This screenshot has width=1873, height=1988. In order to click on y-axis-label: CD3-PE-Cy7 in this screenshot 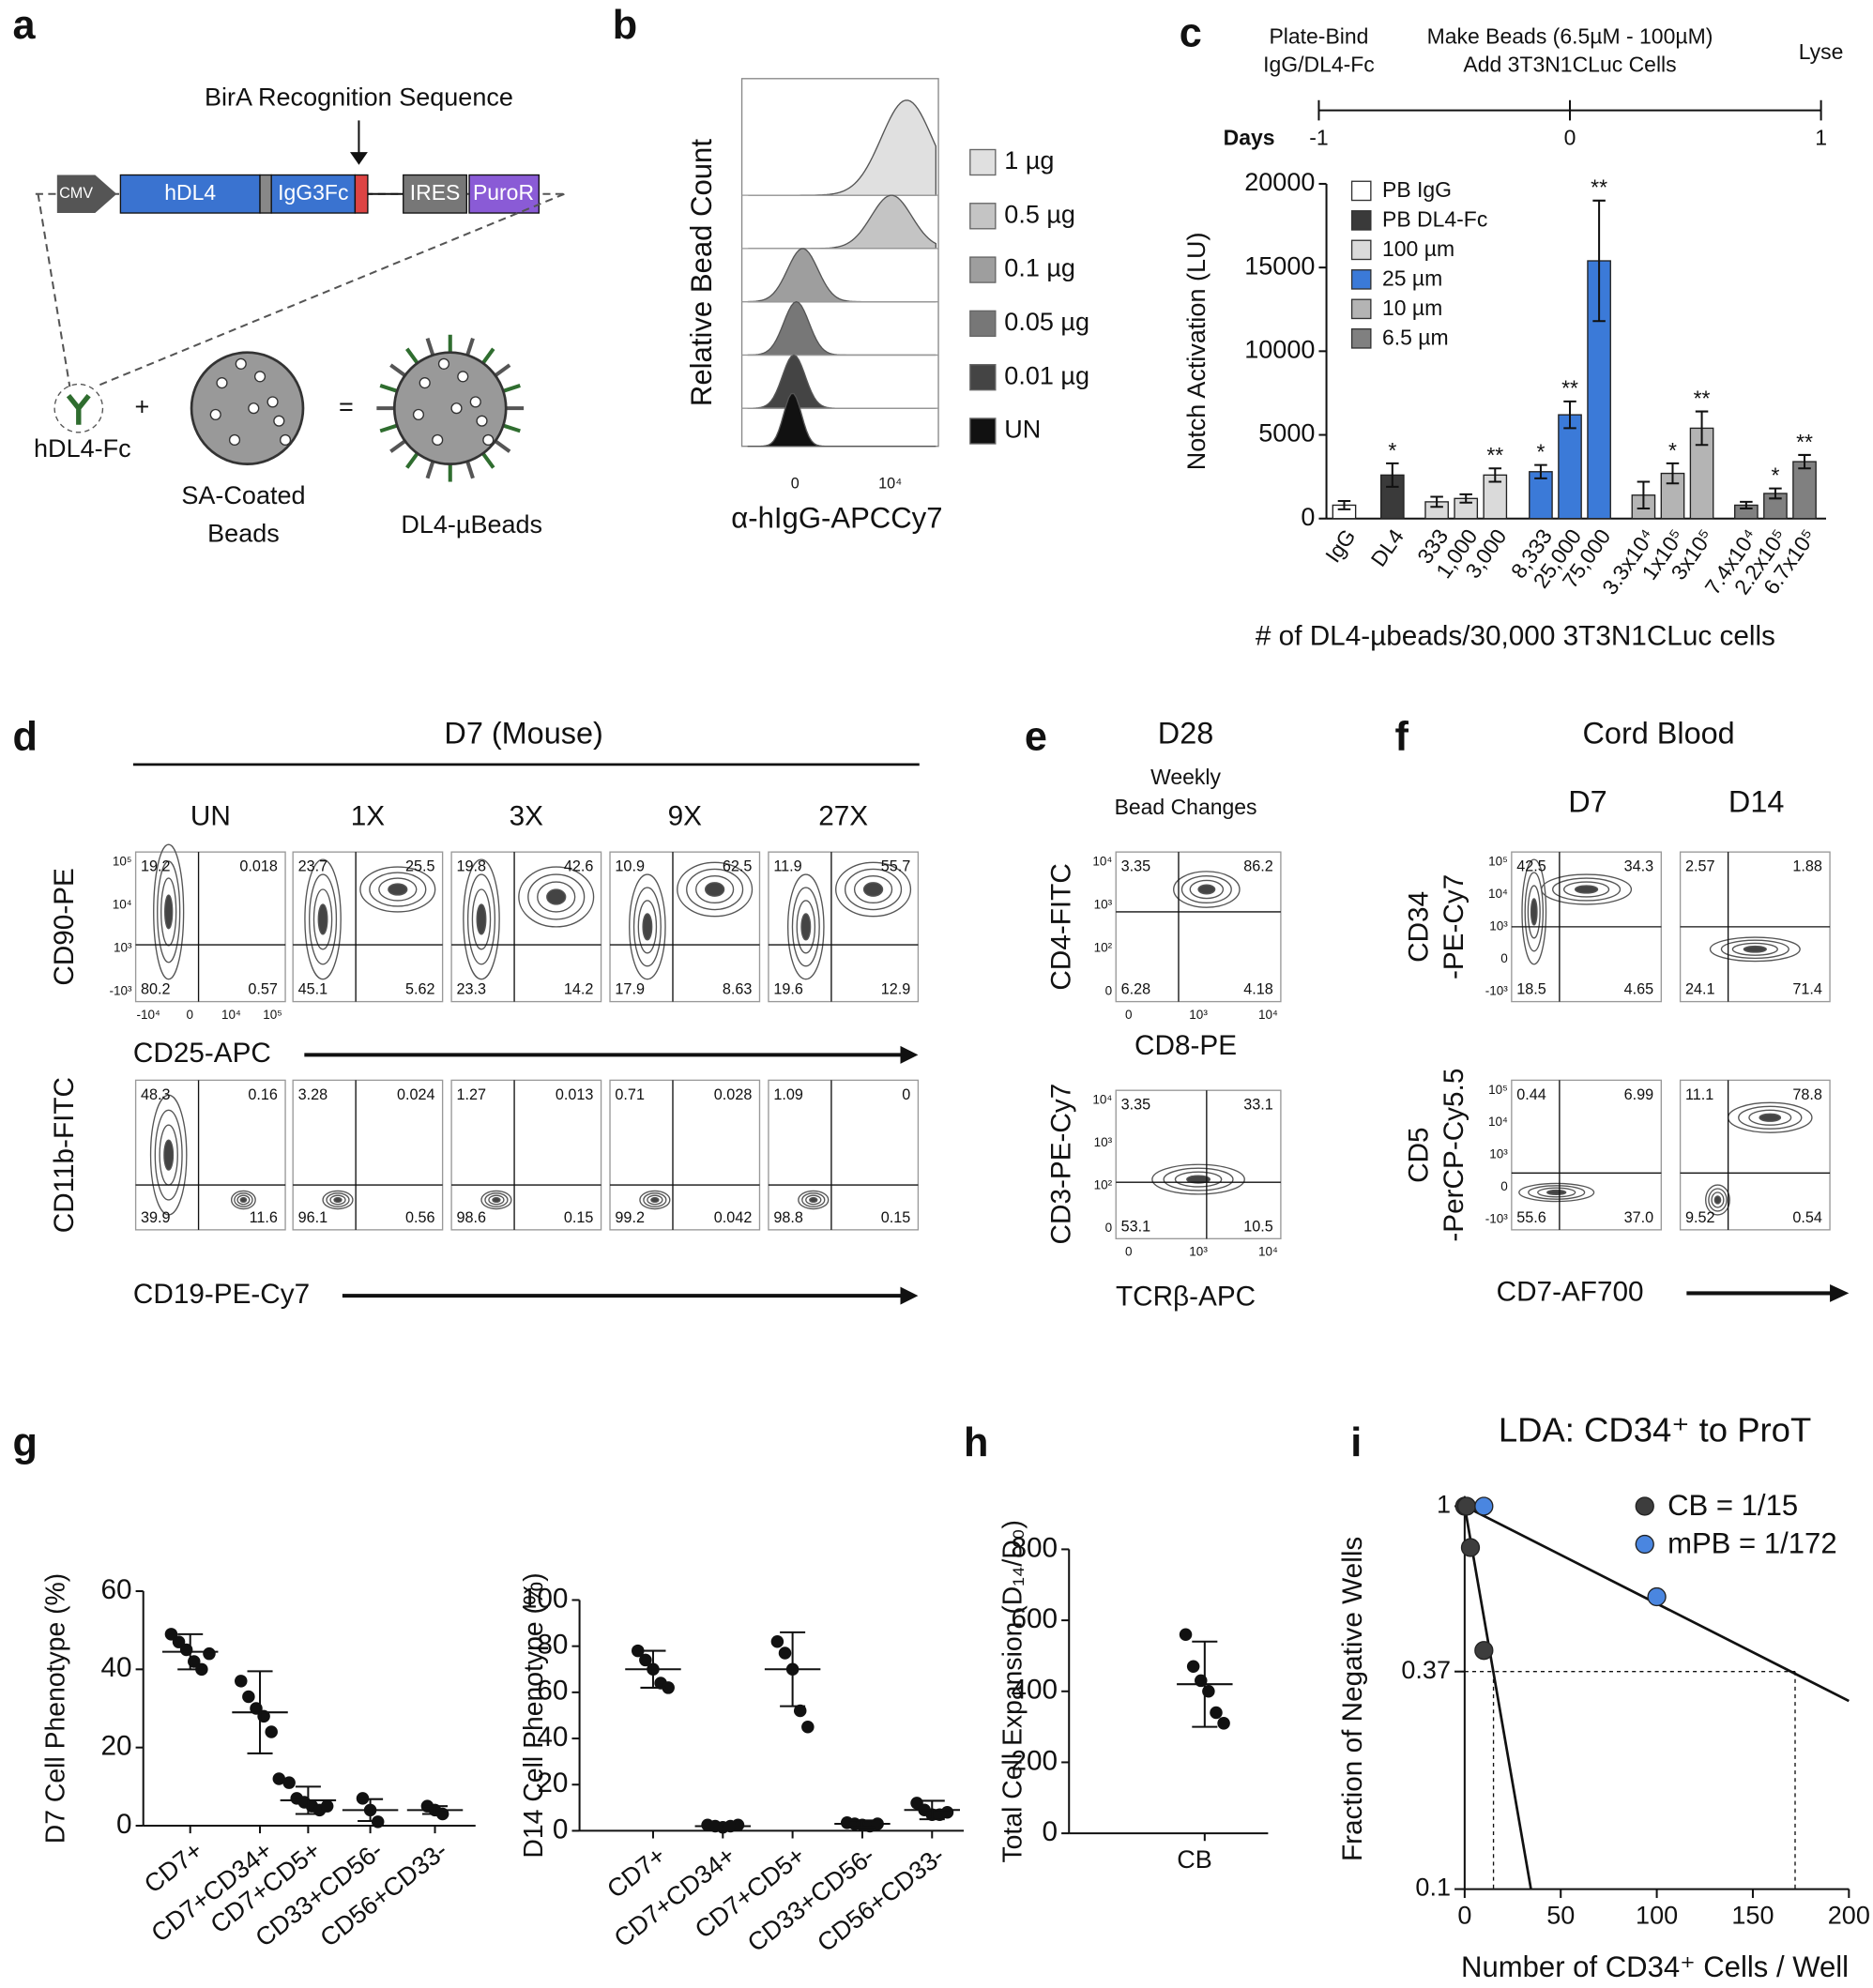, I will do `click(1060, 1164)`.